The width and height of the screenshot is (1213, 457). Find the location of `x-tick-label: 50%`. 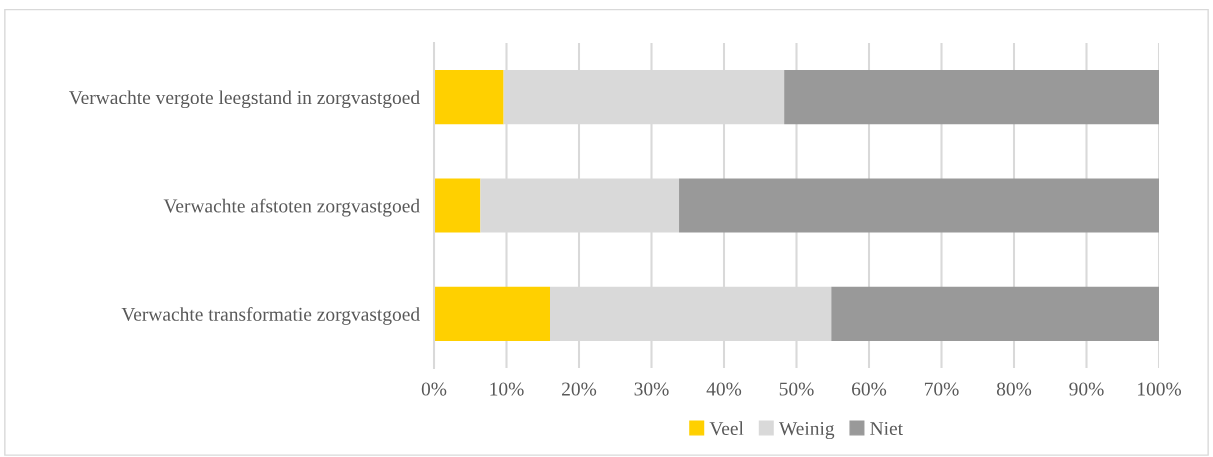

x-tick-label: 50% is located at coordinates (796, 389).